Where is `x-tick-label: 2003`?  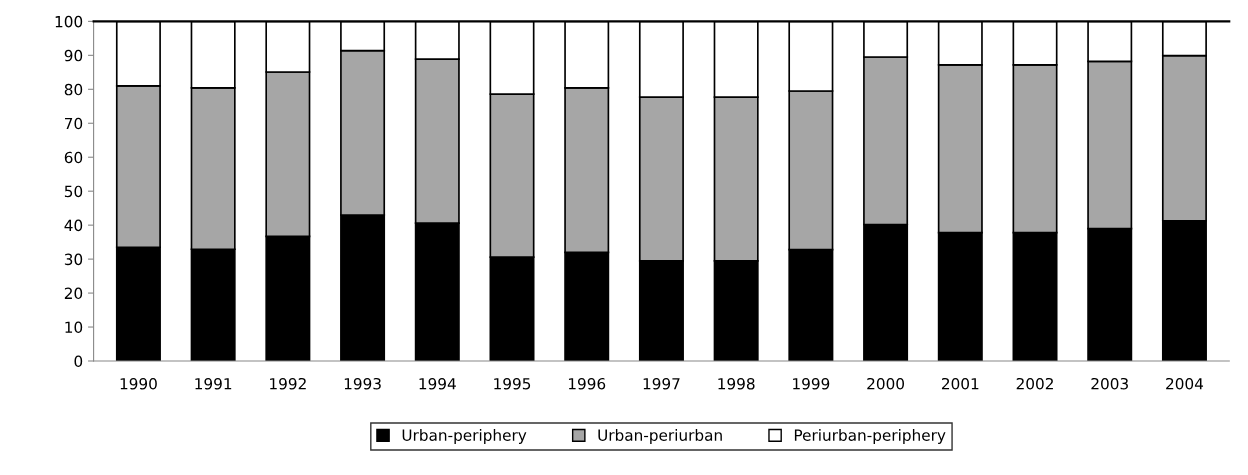 x-tick-label: 2003 is located at coordinates (1109, 383).